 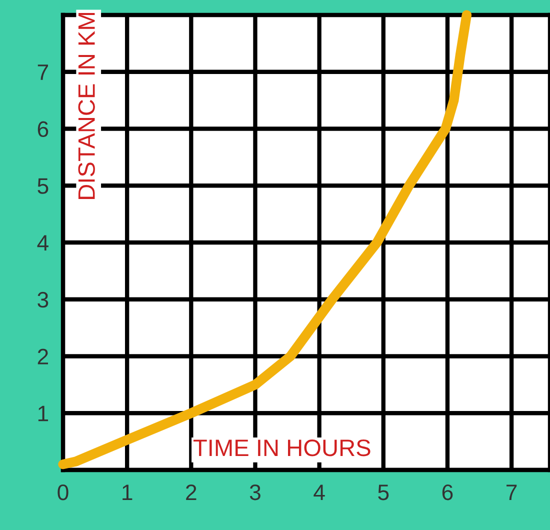 I want to click on y-tick-label: 6, so click(x=43, y=129).